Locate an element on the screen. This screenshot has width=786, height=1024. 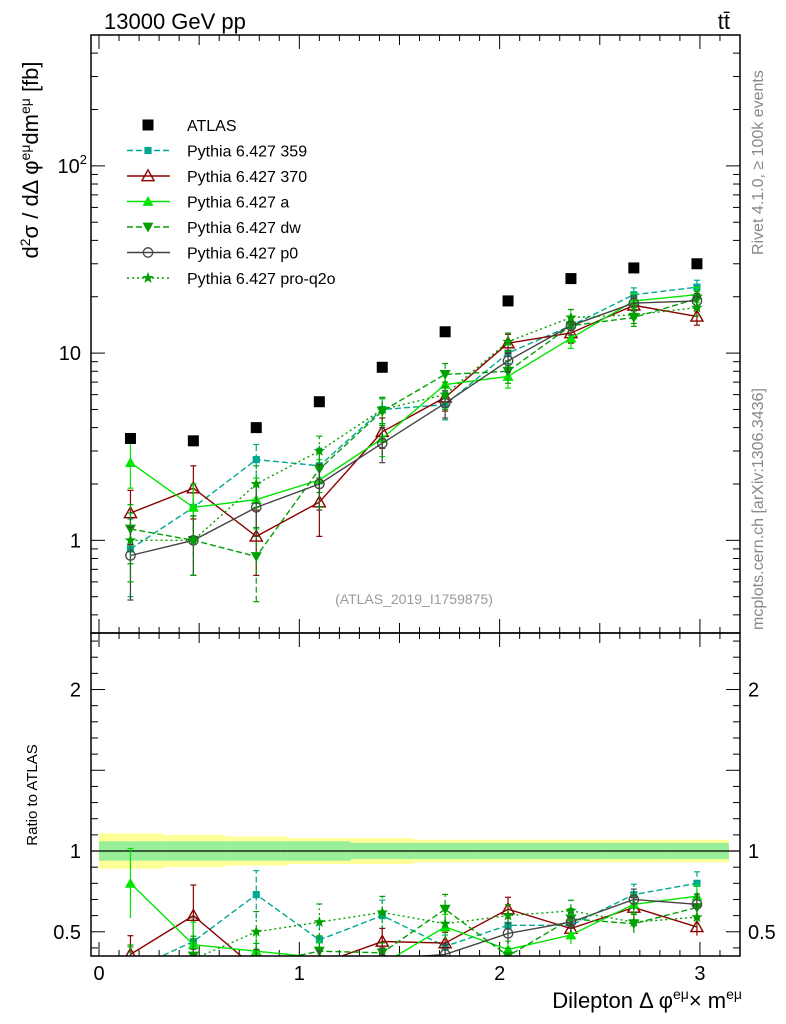
legend-entry: Pythia 6.427 370 is located at coordinates (217, 177).